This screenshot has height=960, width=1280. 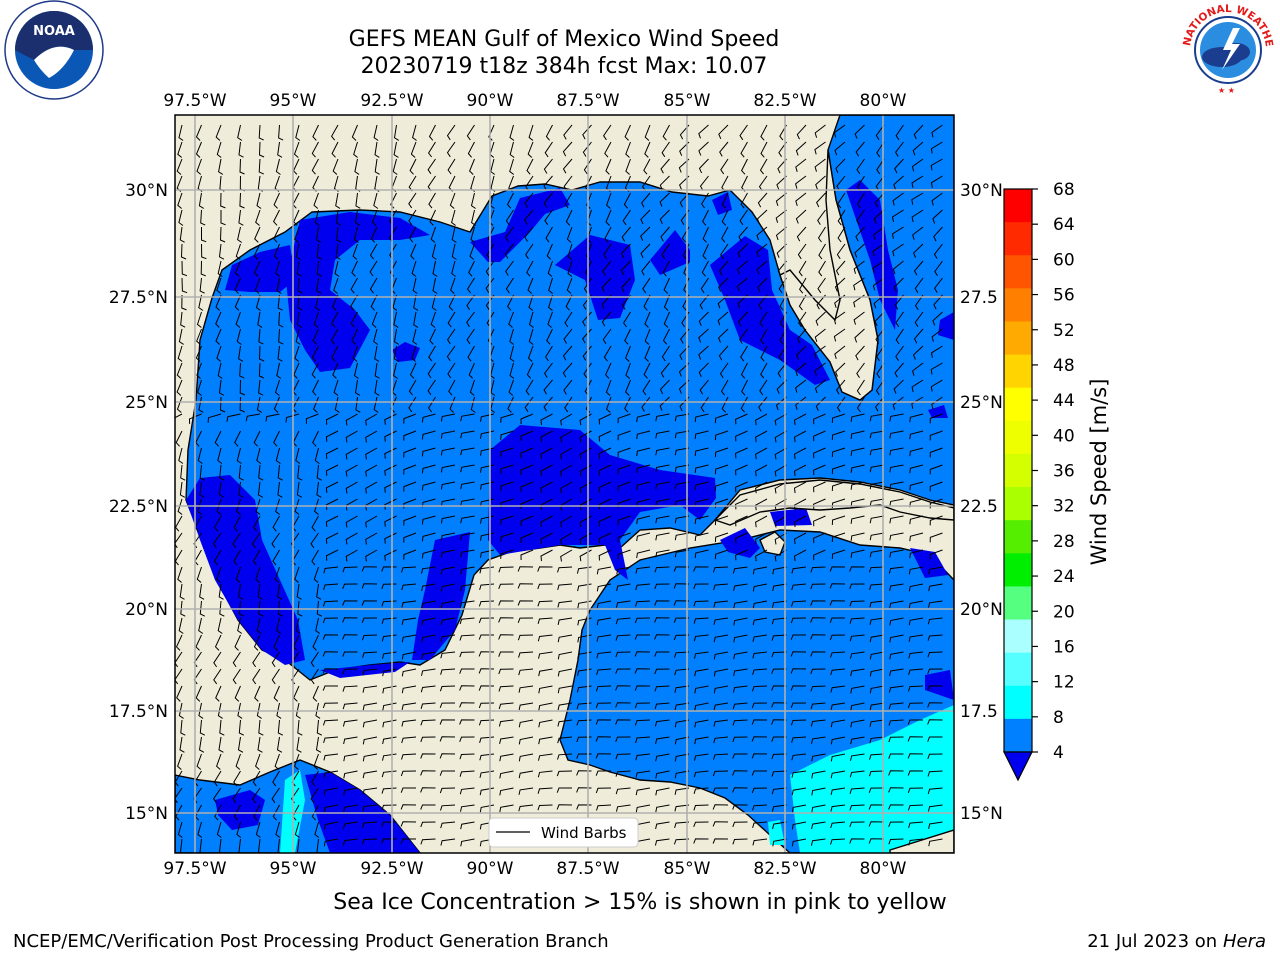 I want to click on colorbar-tick-label: 20, so click(x=1064, y=612).